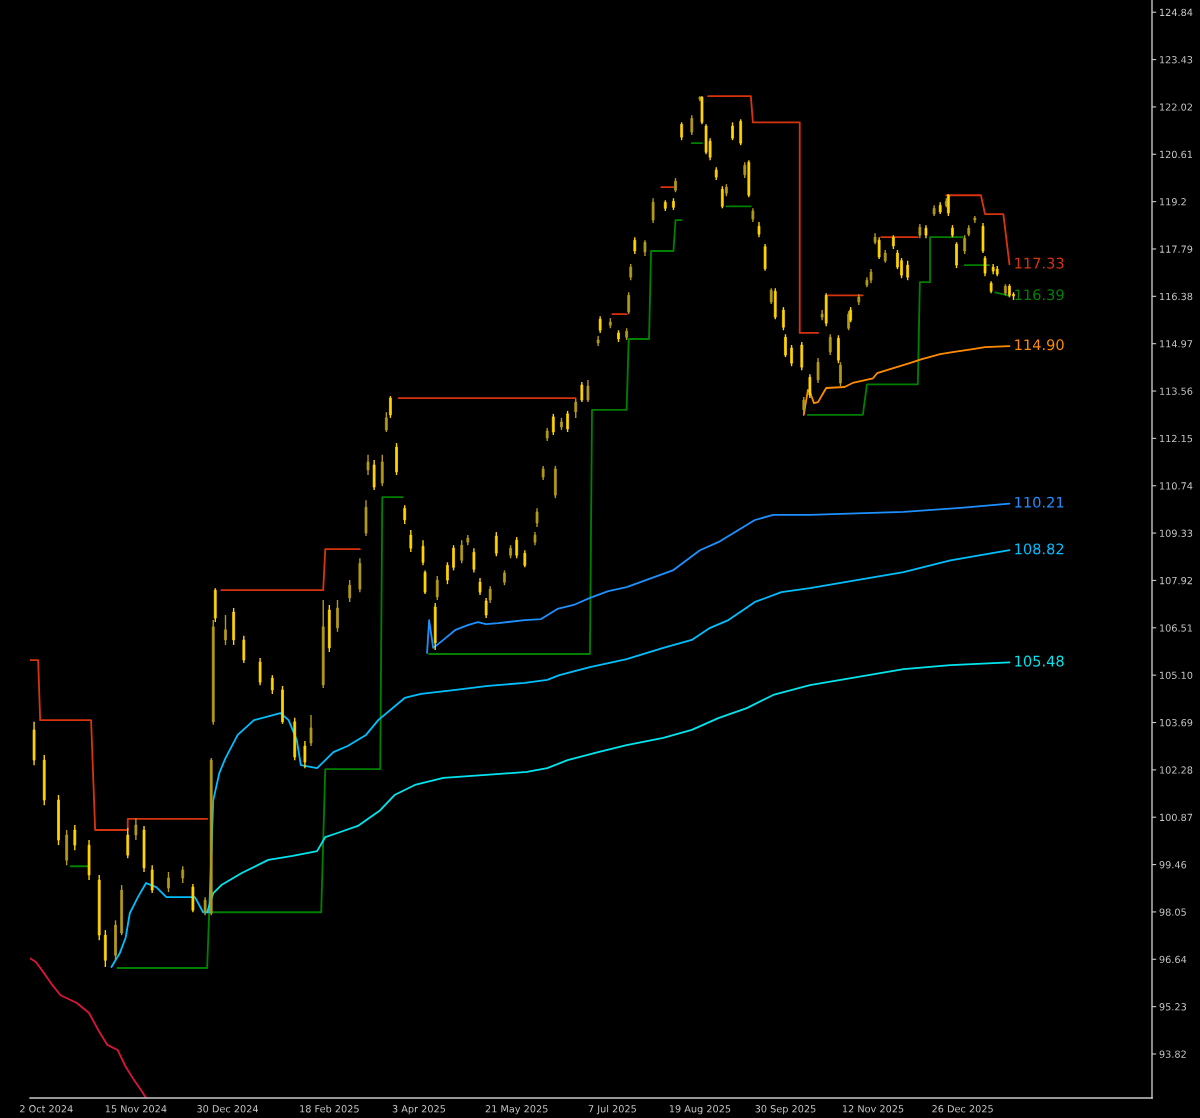 This screenshot has height=1118, width=1200. Describe the element at coordinates (785, 1110) in the screenshot. I see `x-tick-label: 30 Sep 2025` at that location.